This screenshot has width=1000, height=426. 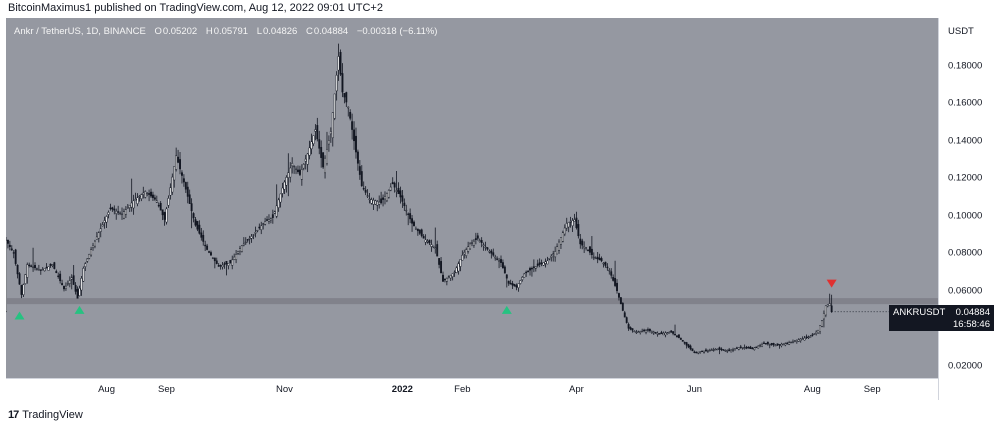 What do you see at coordinates (961, 31) in the screenshot?
I see `price-axis-unit: USDT` at bounding box center [961, 31].